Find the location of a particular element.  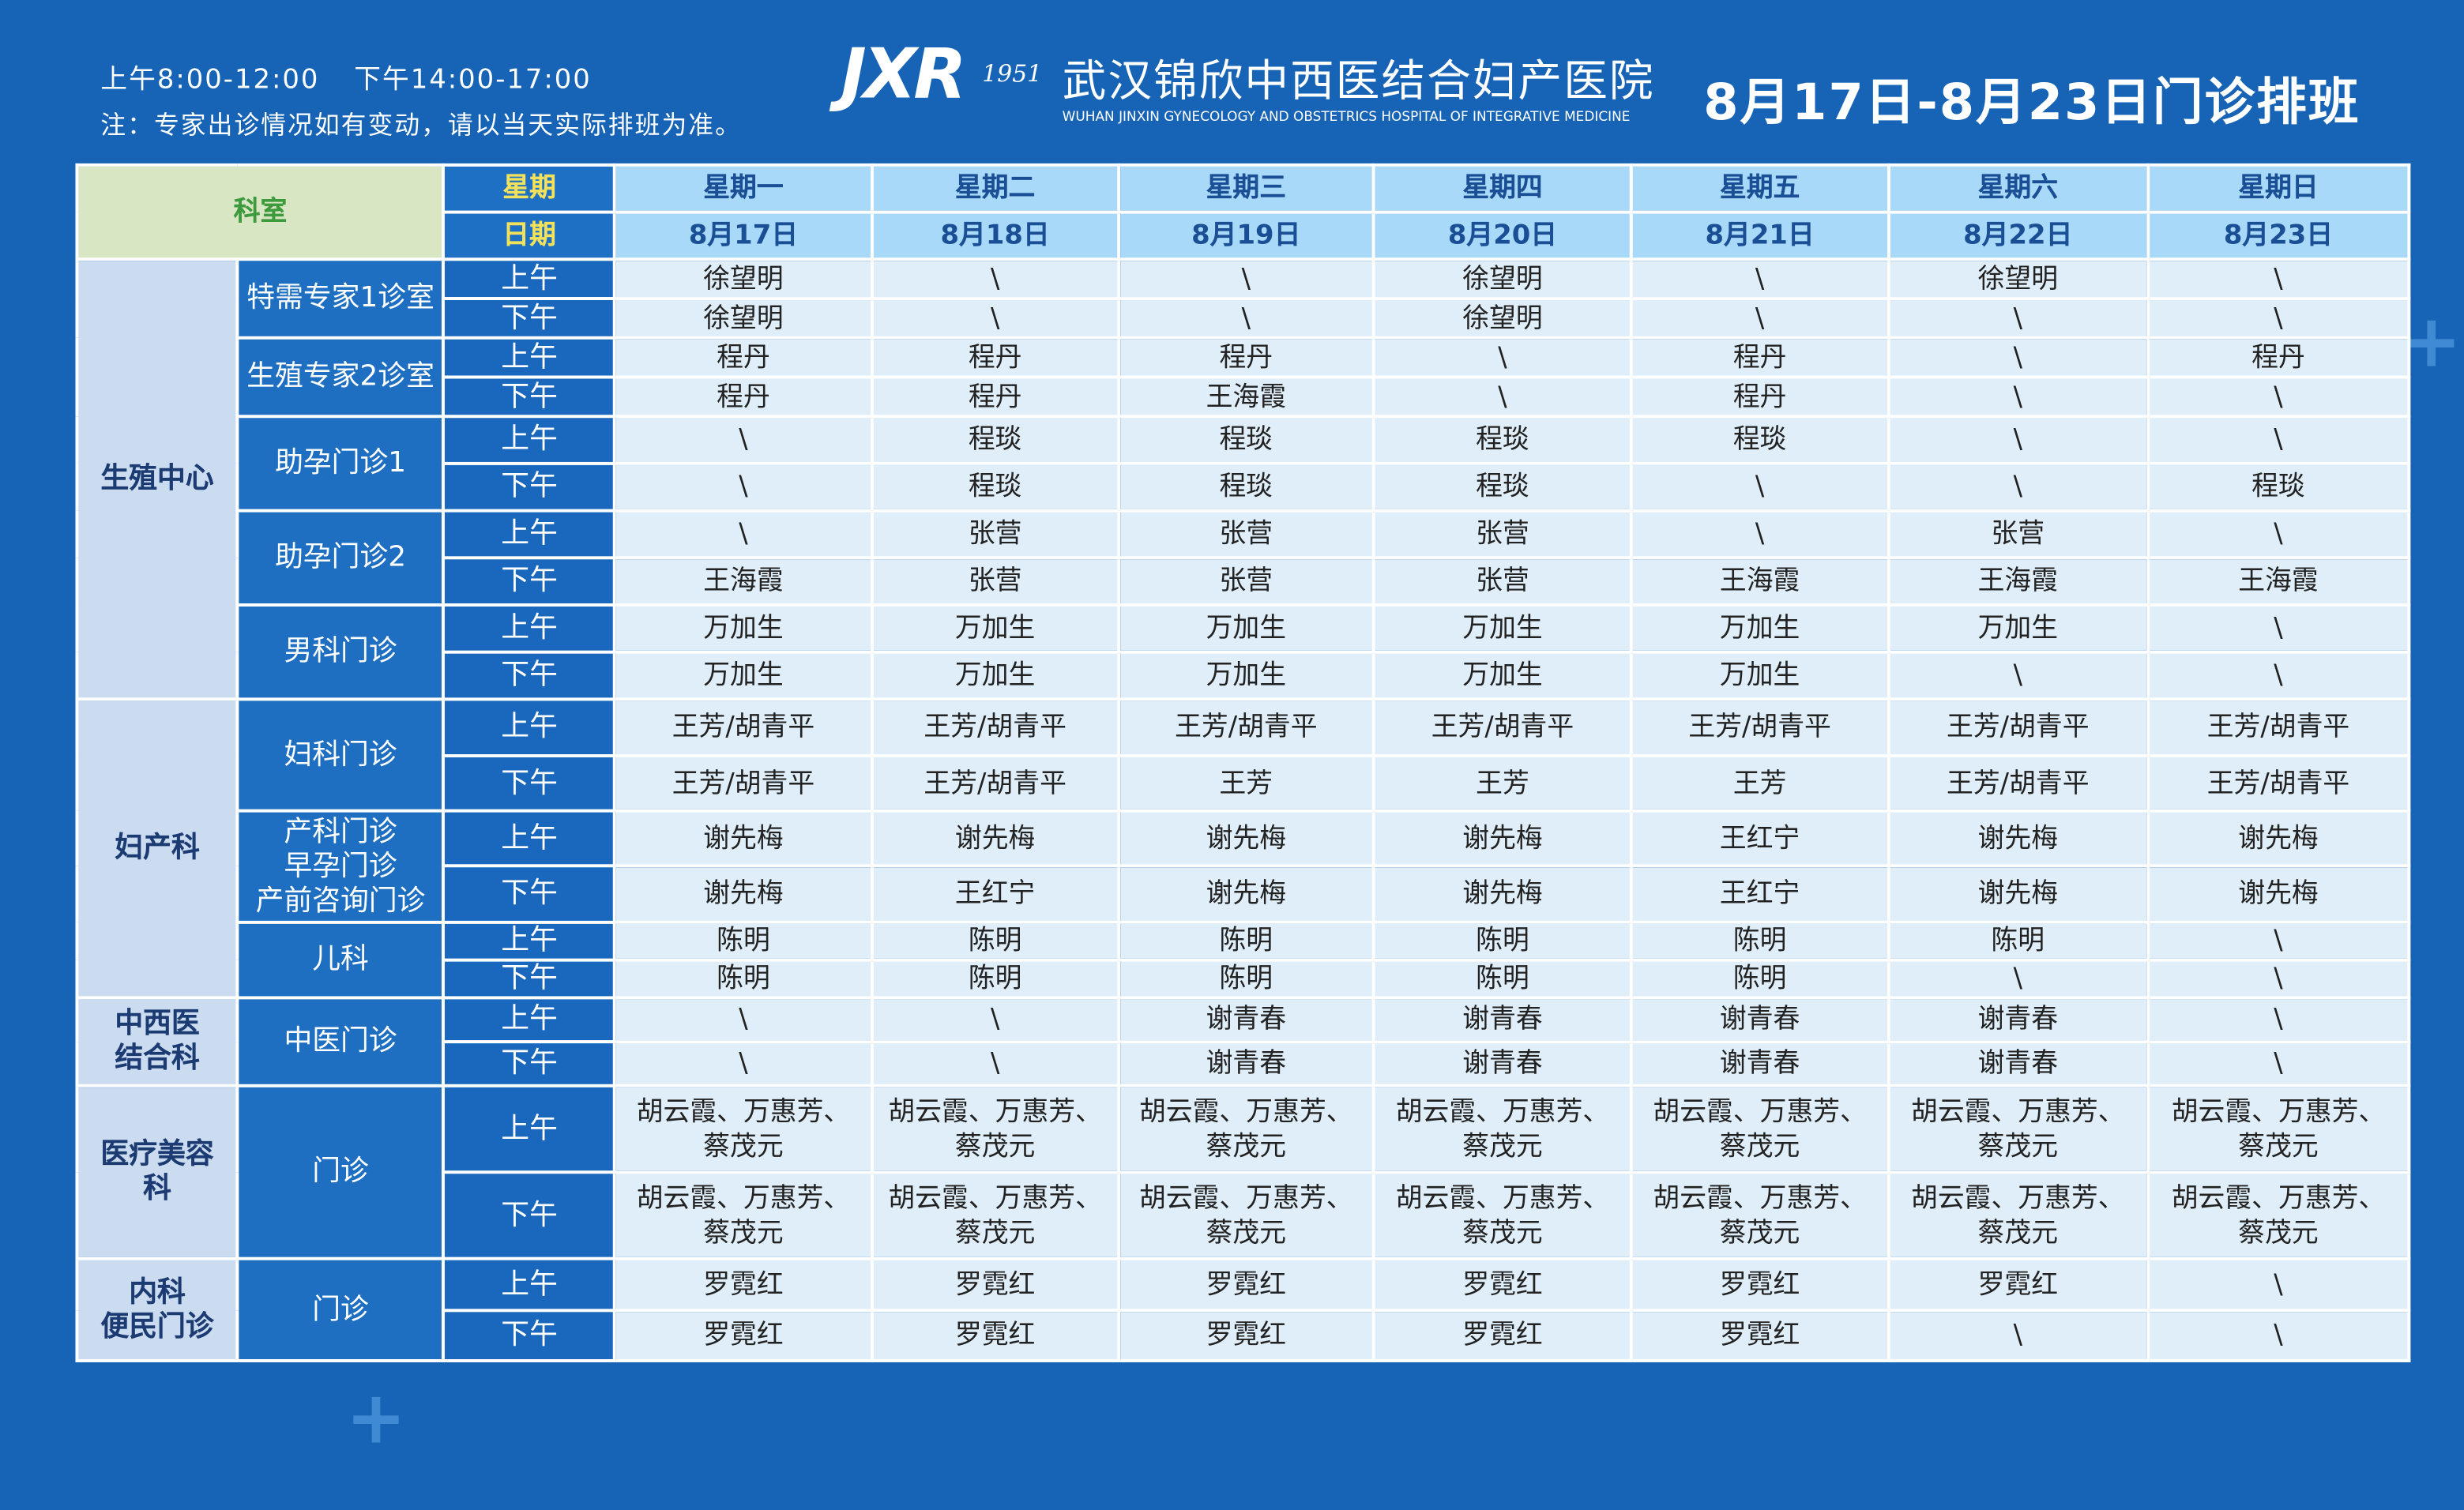

clinic: 助孕门诊2 is located at coordinates (340, 558).